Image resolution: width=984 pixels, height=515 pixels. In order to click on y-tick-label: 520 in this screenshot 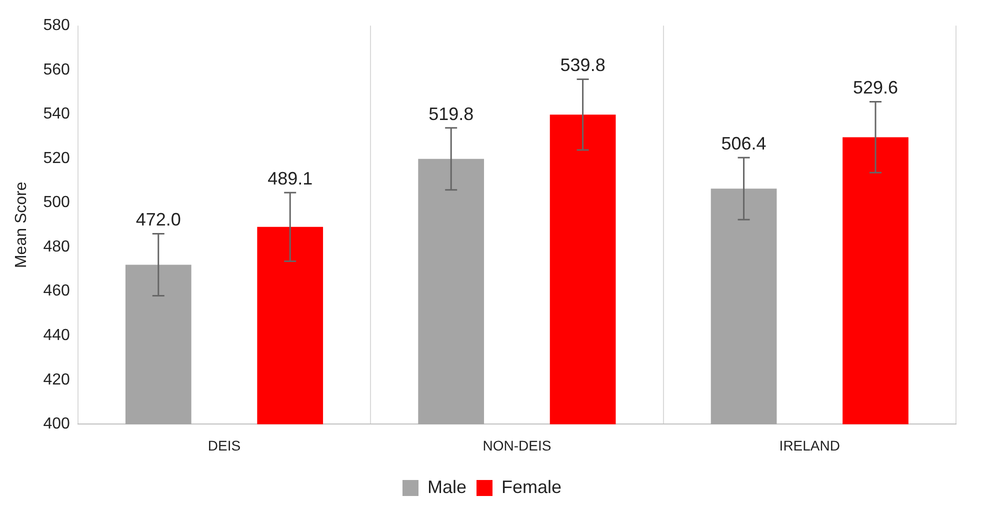, I will do `click(56, 158)`.